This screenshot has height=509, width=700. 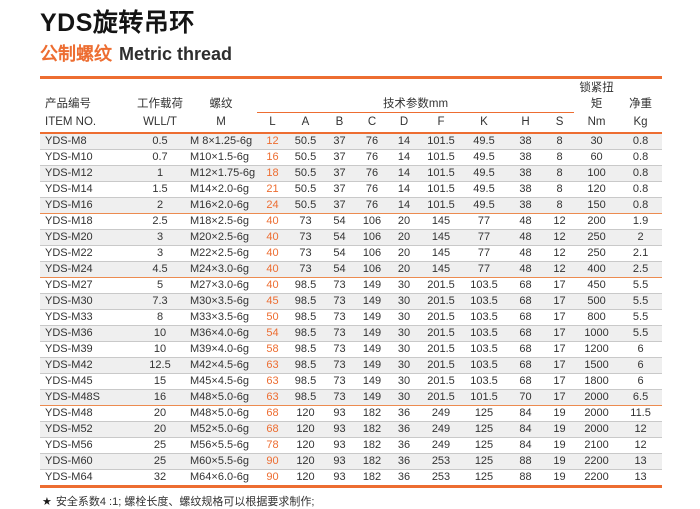 What do you see at coordinates (87, 205) in the screenshot?
I see `cell-item: YDS-M16` at bounding box center [87, 205].